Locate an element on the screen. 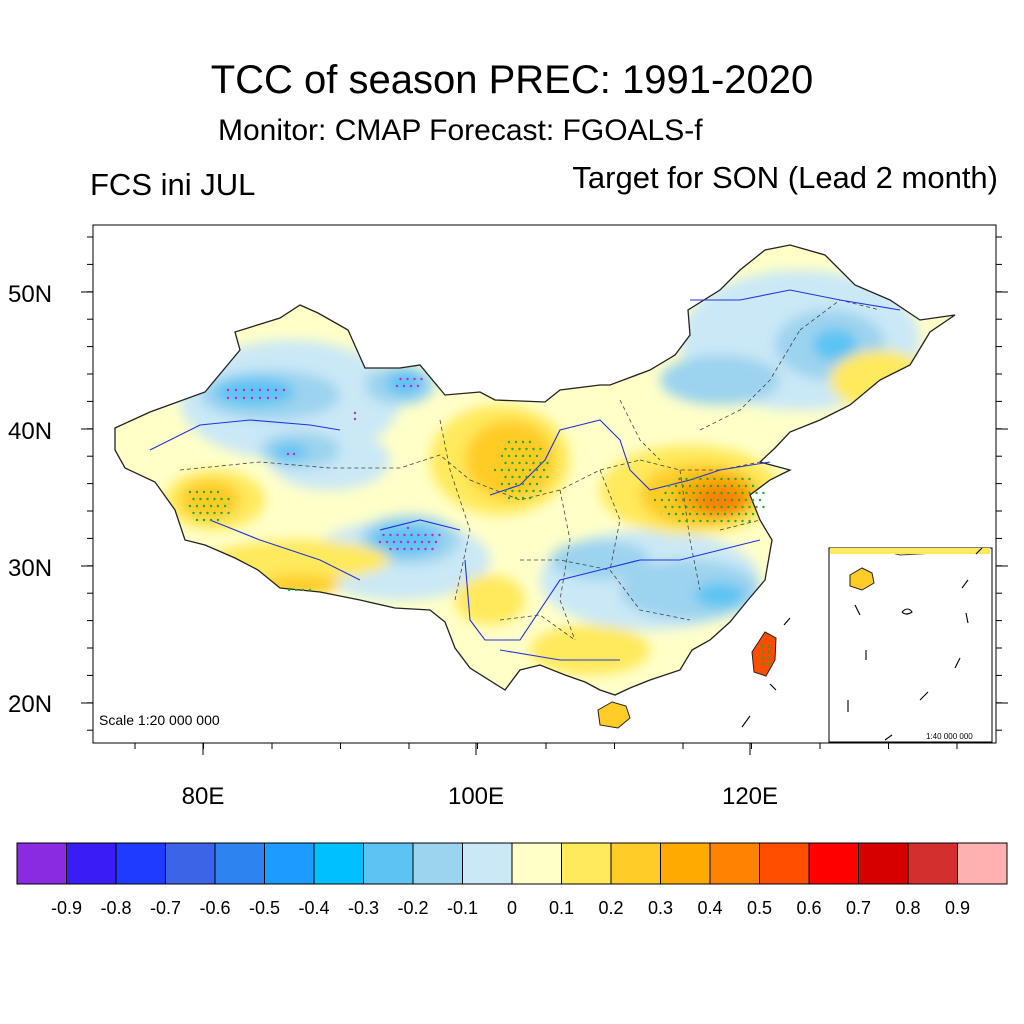 This screenshot has width=1024, height=1024. colorbar-label: -0.9 is located at coordinates (66, 908).